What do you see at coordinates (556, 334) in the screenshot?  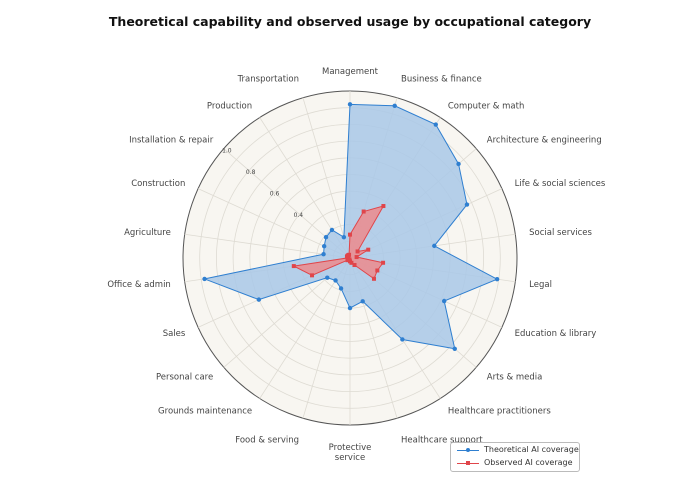 I see `category-label: Education & library` at bounding box center [556, 334].